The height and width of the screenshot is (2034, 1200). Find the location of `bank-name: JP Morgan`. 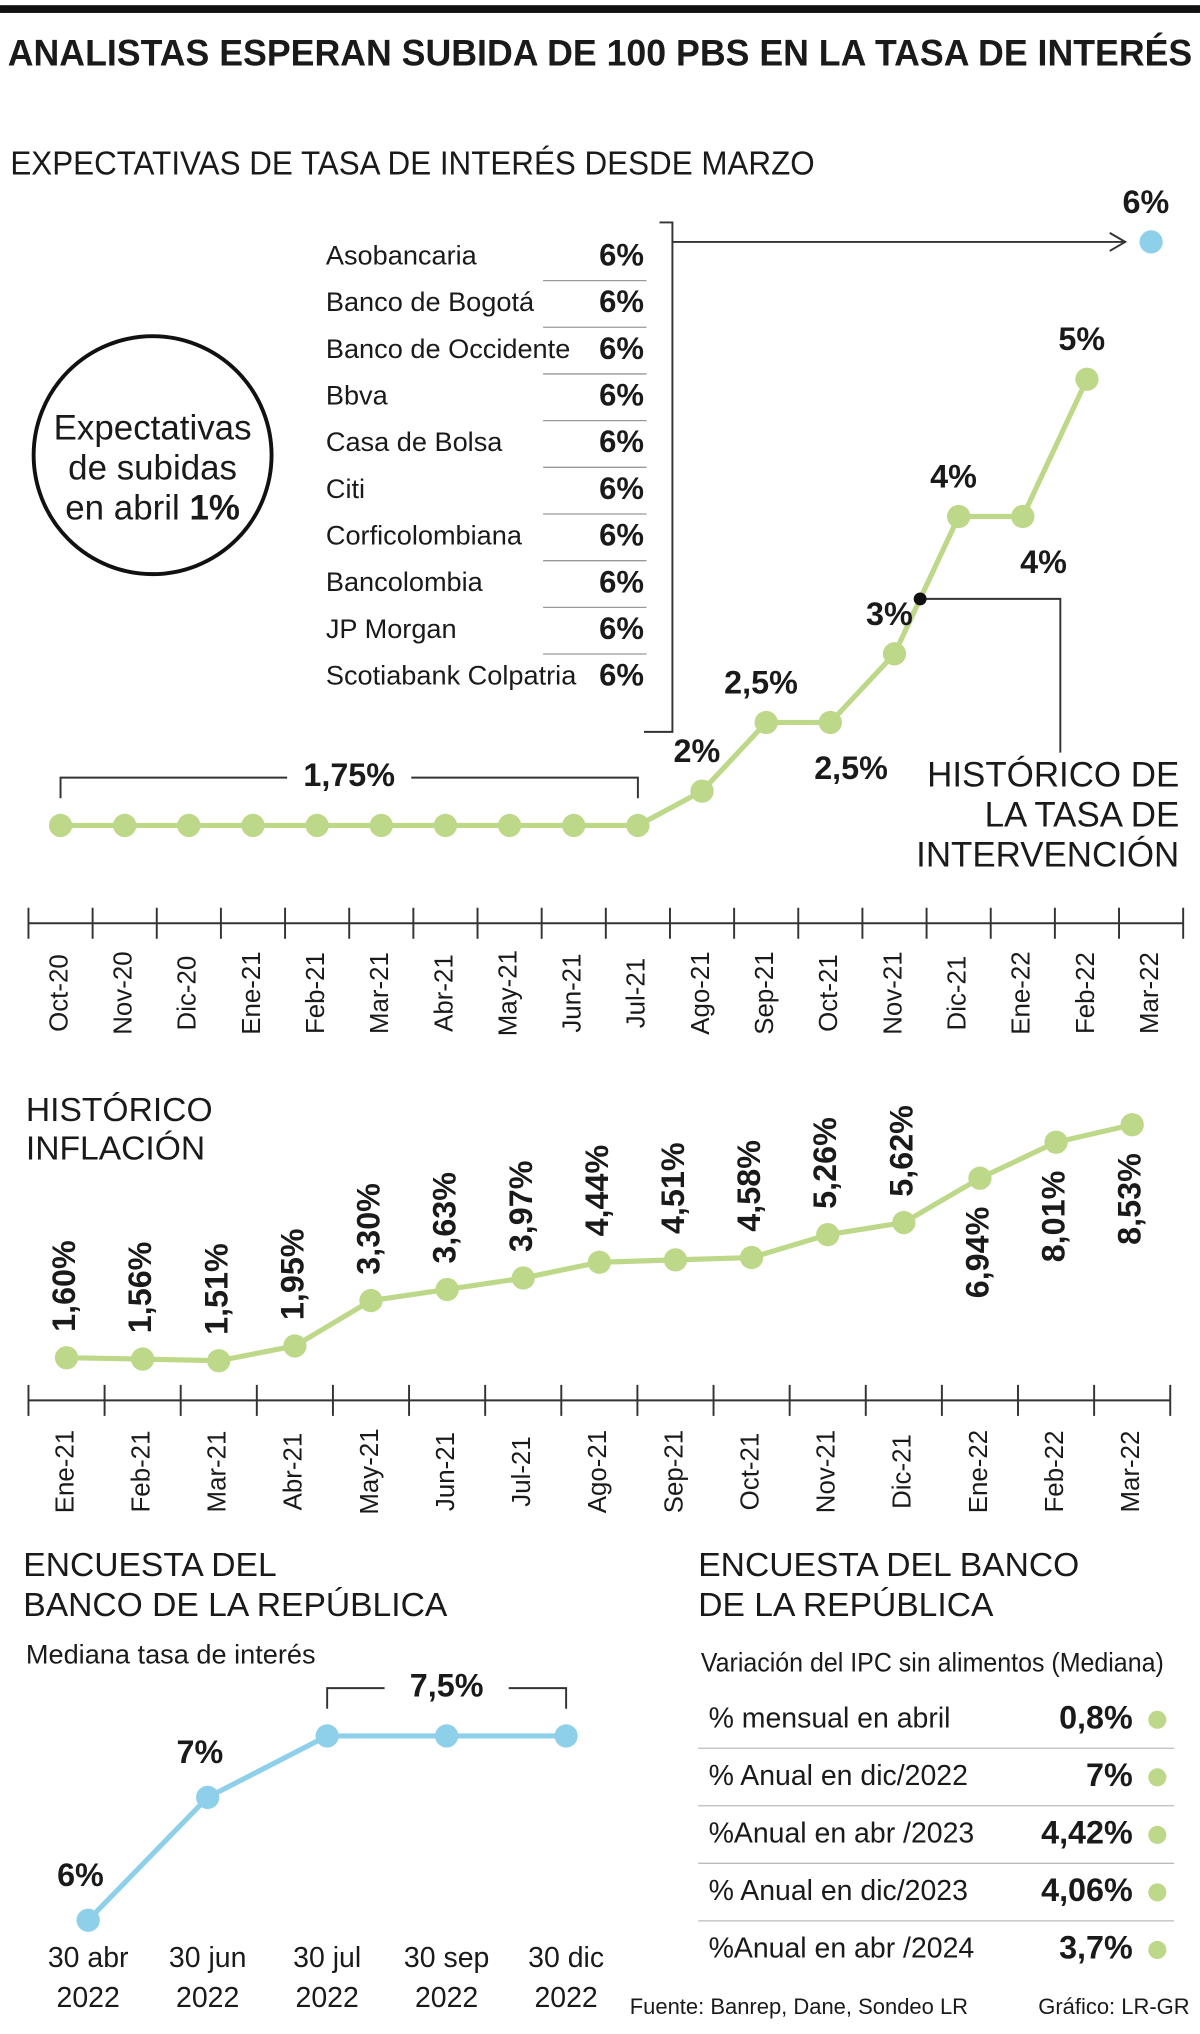

bank-name: JP Morgan is located at coordinates (391, 628).